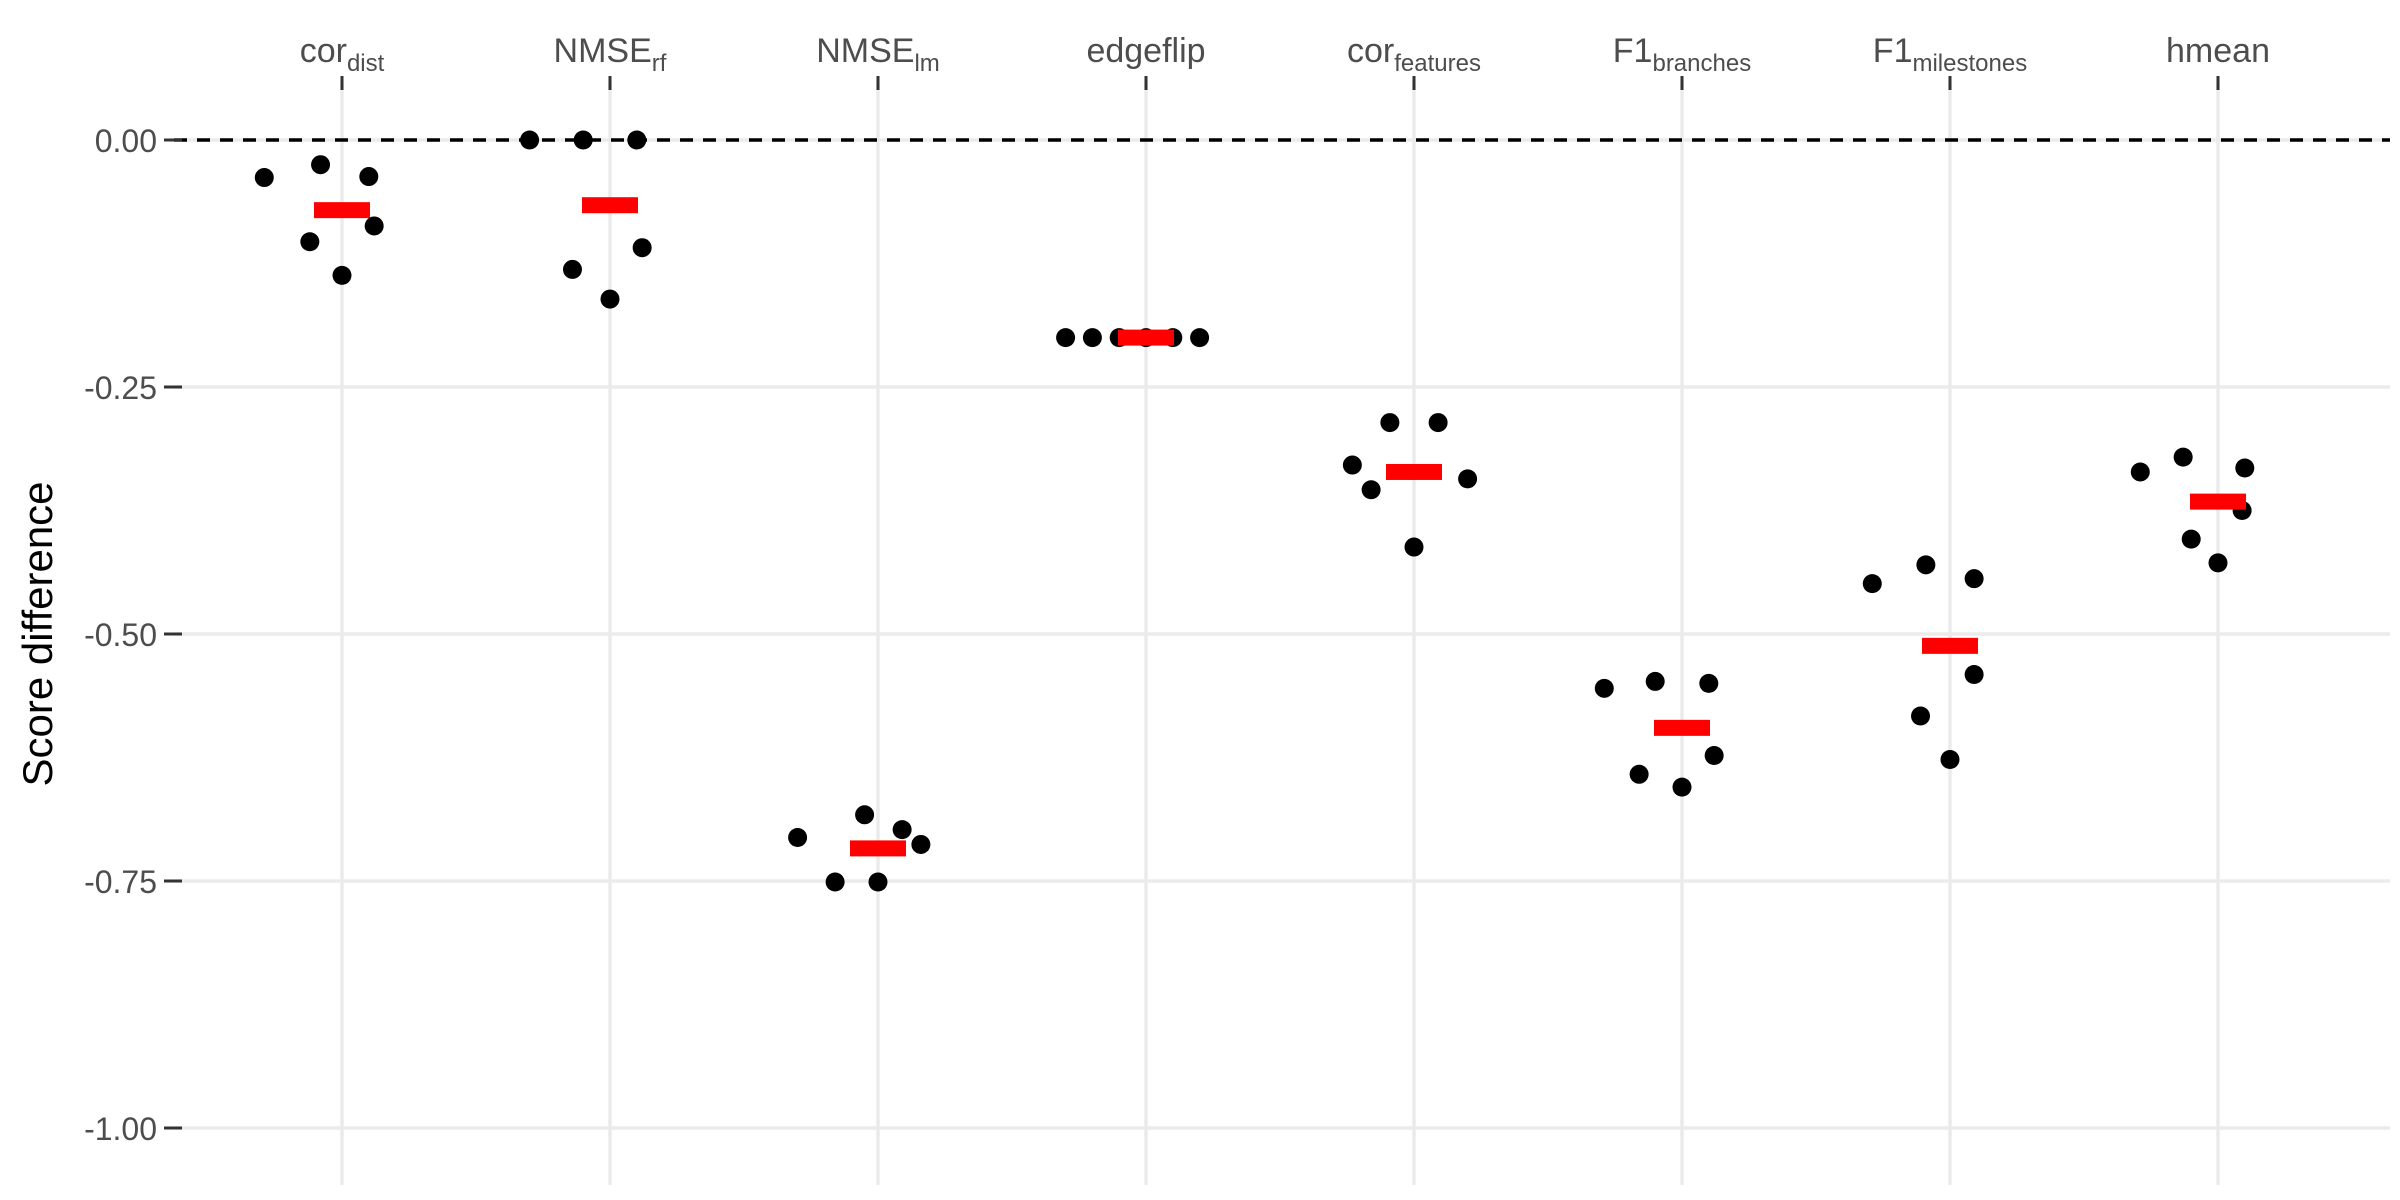 The height and width of the screenshot is (1200, 2400). What do you see at coordinates (126, 141) in the screenshot?
I see `y-tick-label: 0.00` at bounding box center [126, 141].